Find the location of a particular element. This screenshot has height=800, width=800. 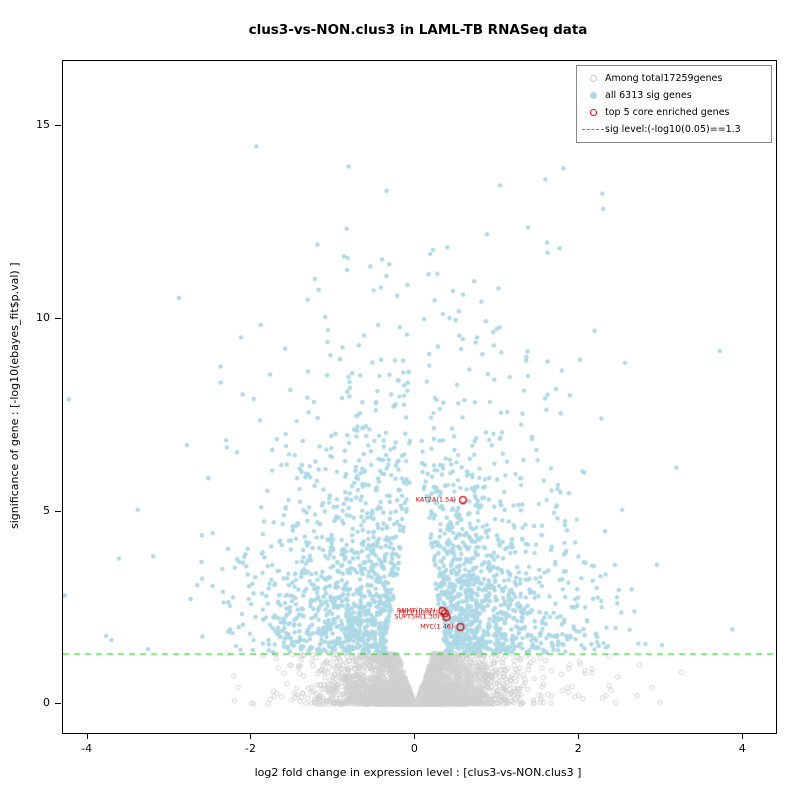

legend-label: sig level:(-log10(0.05)==1.3 is located at coordinates (673, 129).